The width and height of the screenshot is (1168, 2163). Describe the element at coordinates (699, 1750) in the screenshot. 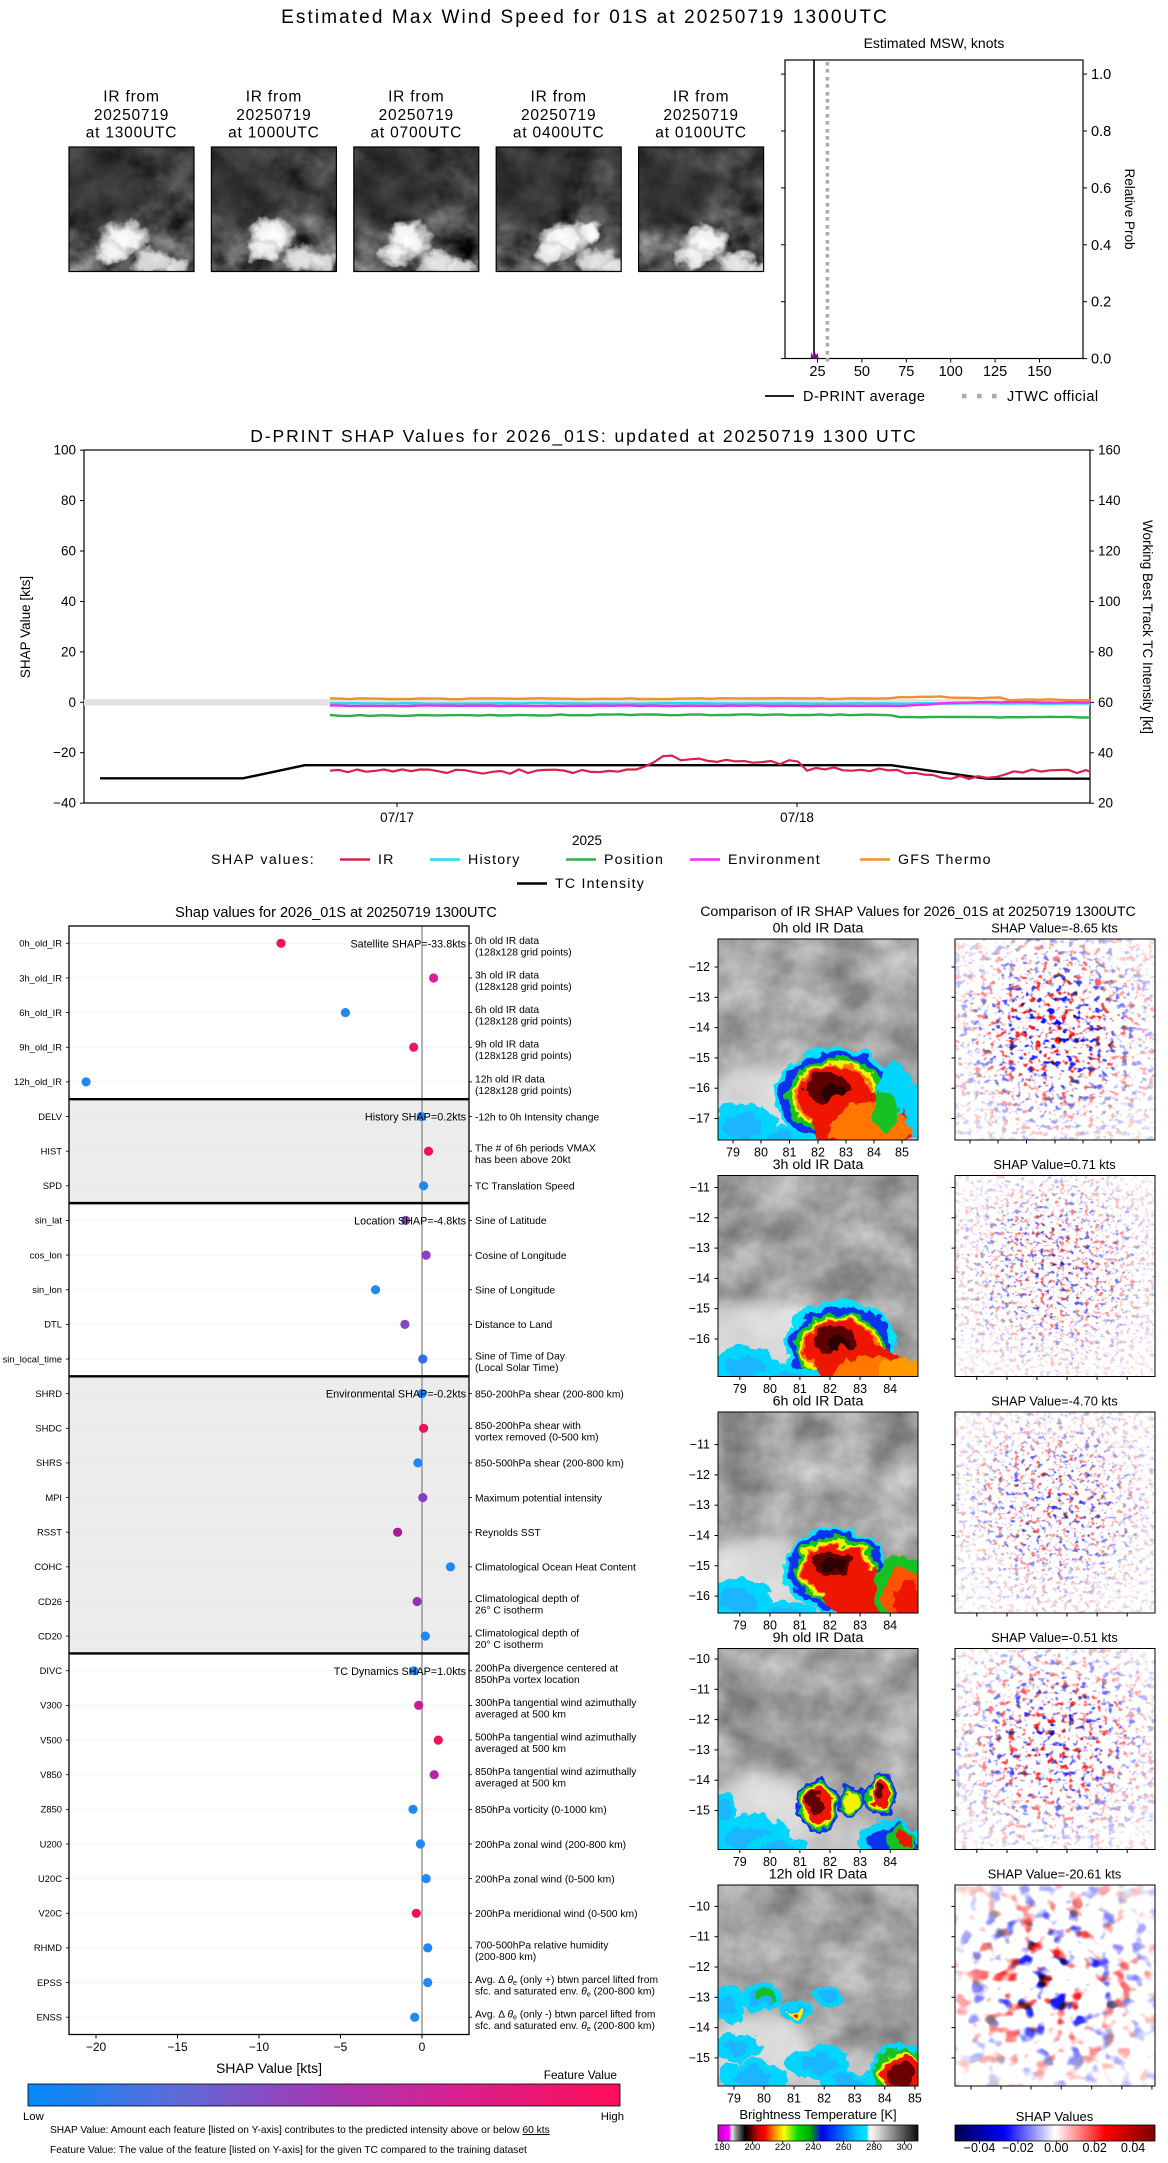

I see `svg-text: −13` at that location.